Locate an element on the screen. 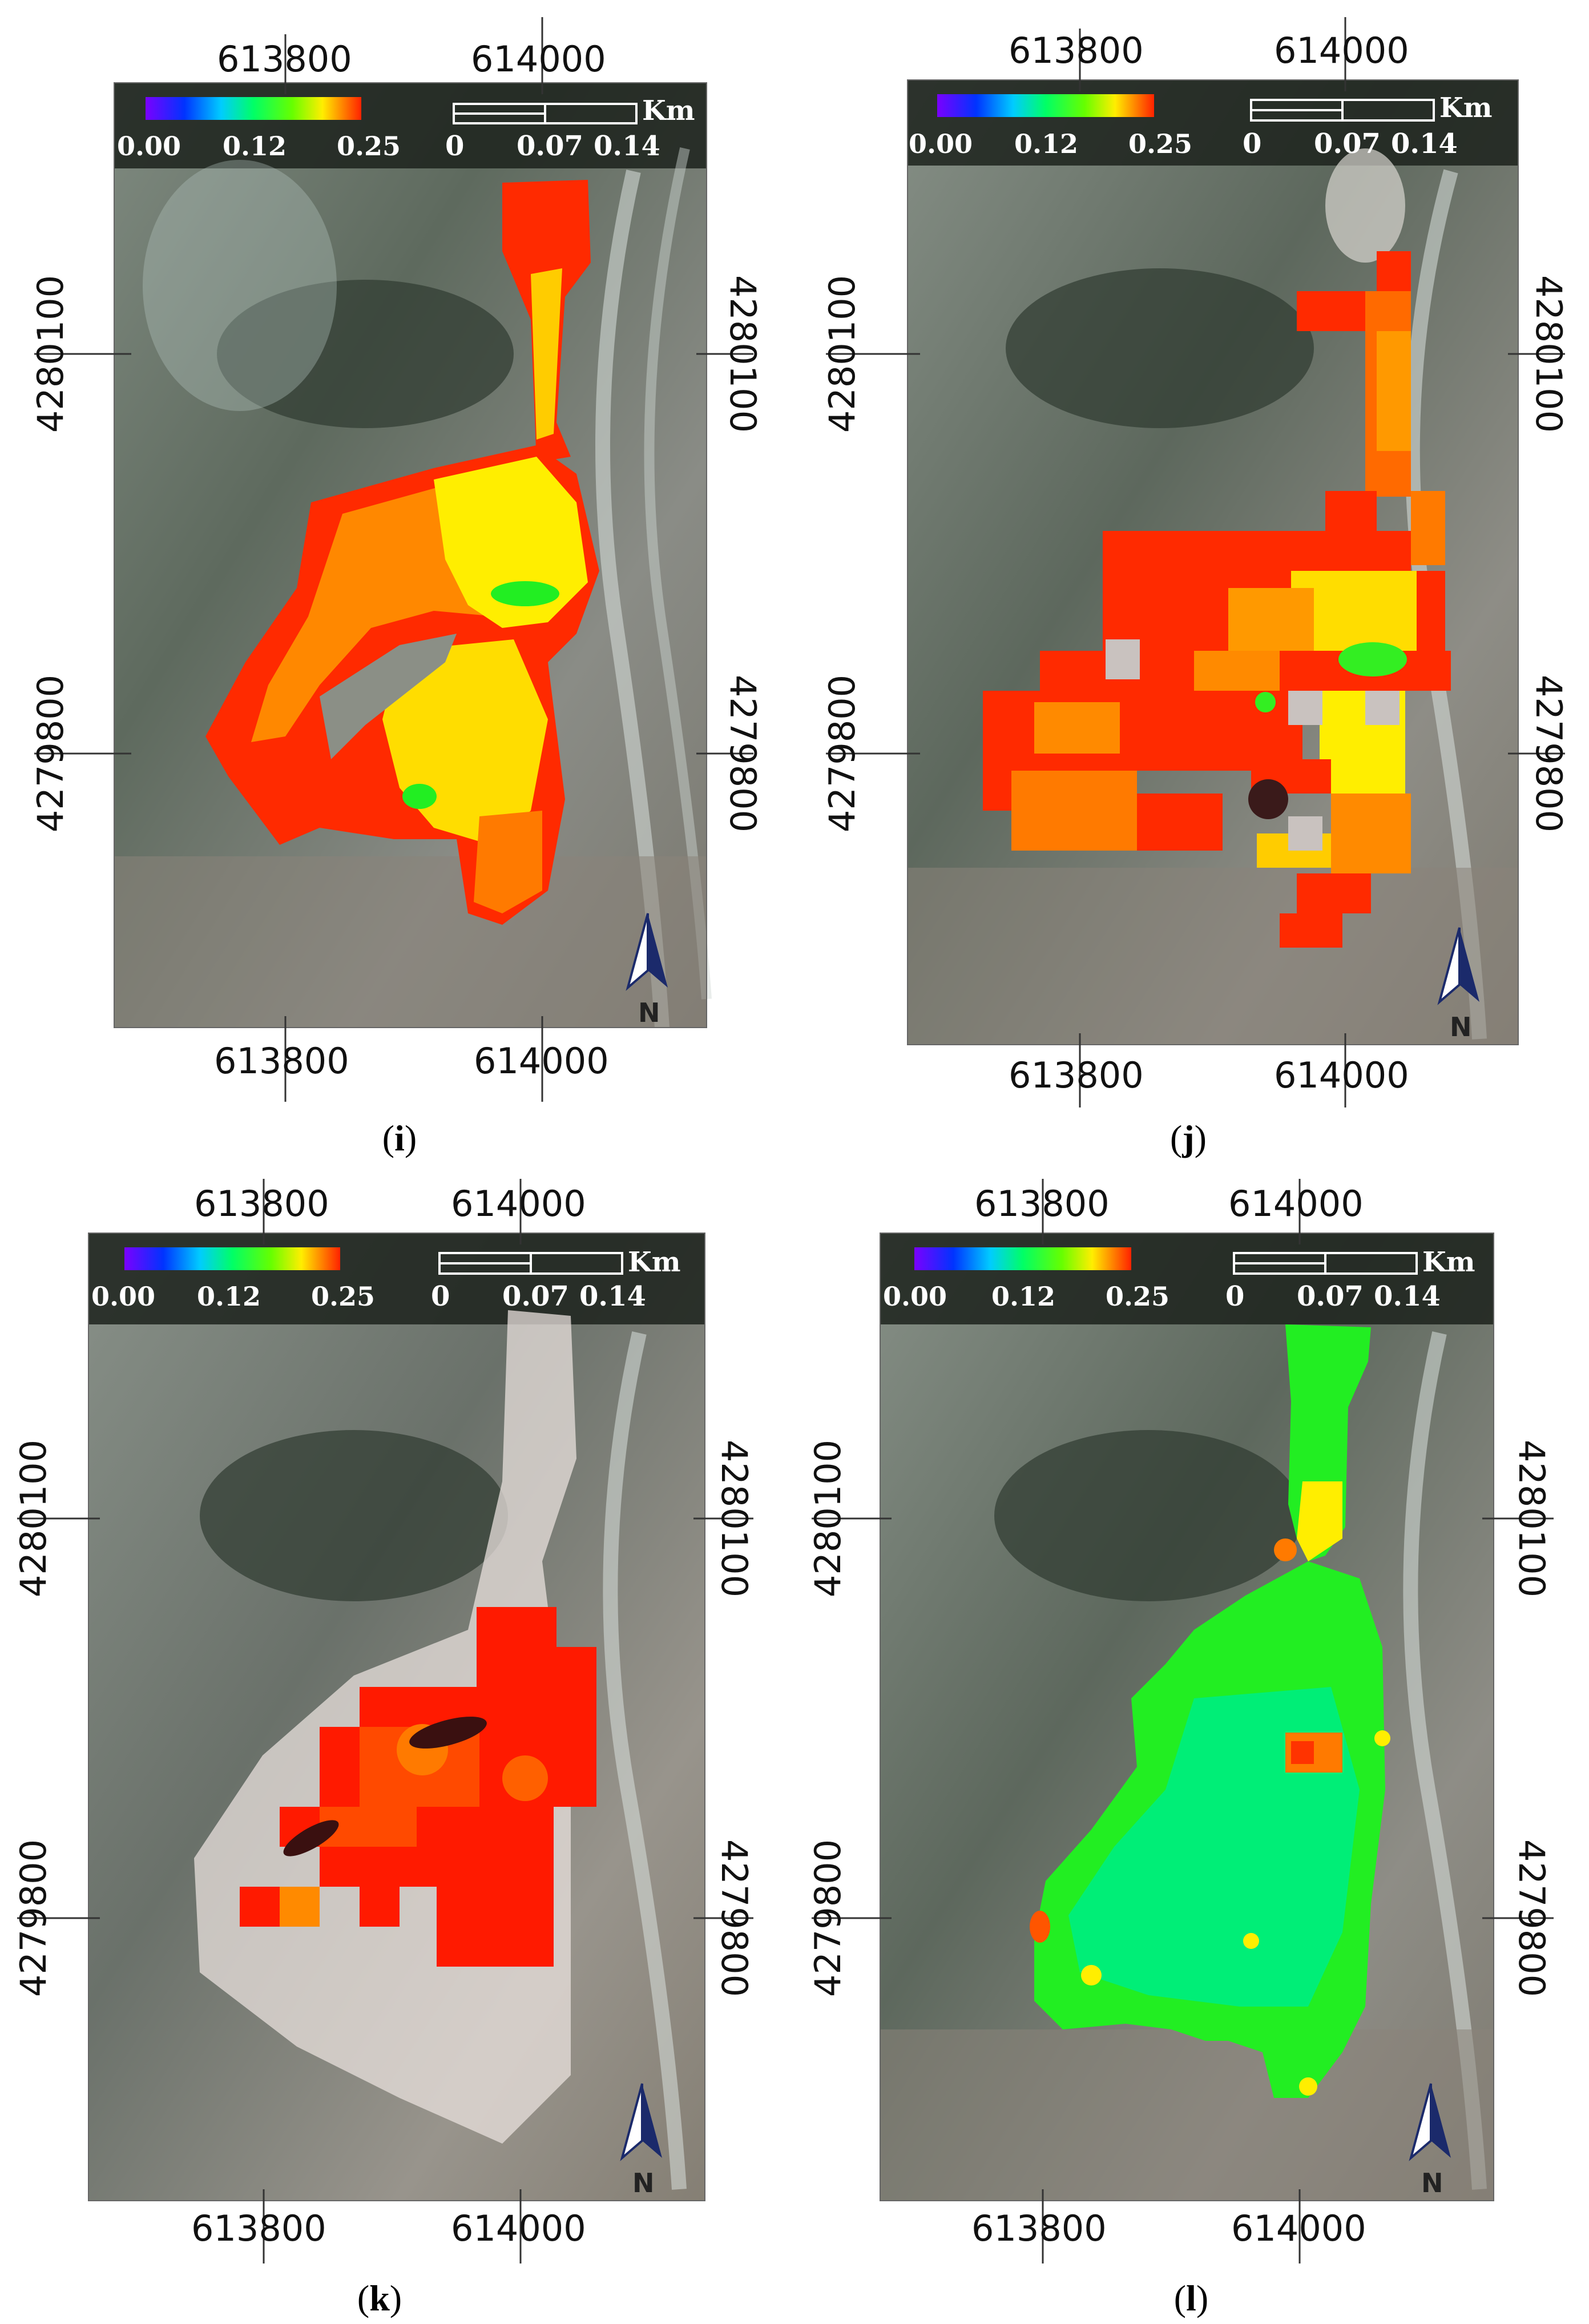  overlay-lower-orange is located at coordinates (508, 862).